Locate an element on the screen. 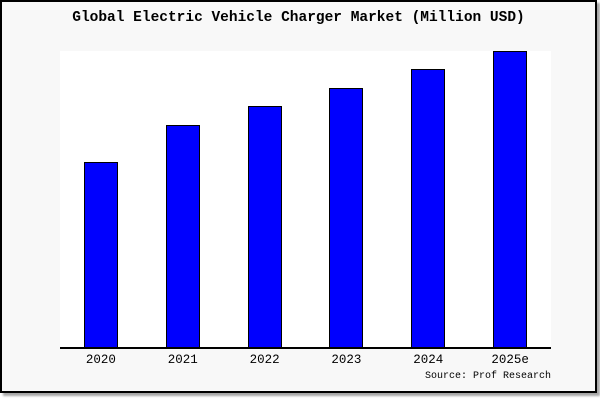 This screenshot has width=600, height=400. x-axis-label-2023: 2023 is located at coordinates (346, 360).